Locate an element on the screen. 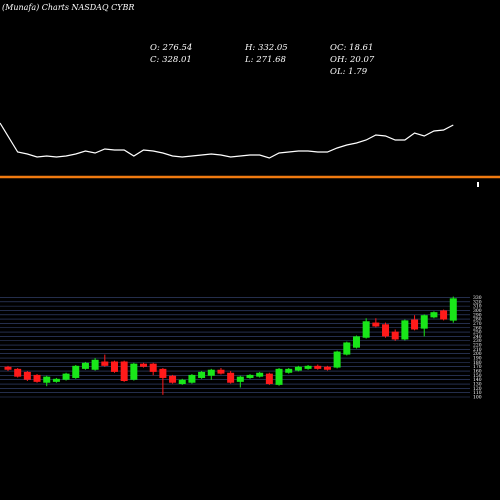 This screenshot has height=500, width=500. stat-label: OL: 1.79 is located at coordinates (349, 72).